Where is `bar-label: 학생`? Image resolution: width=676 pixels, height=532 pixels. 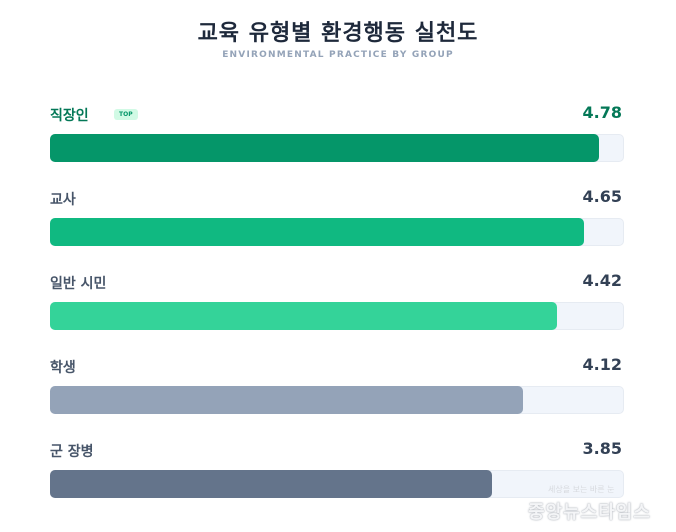 bar-label: 학생 is located at coordinates (63, 368).